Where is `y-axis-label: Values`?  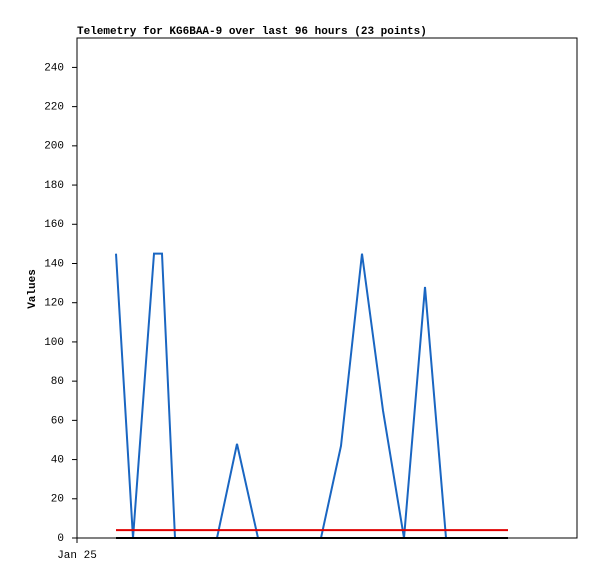
y-axis-label: Values is located at coordinates (33, 289).